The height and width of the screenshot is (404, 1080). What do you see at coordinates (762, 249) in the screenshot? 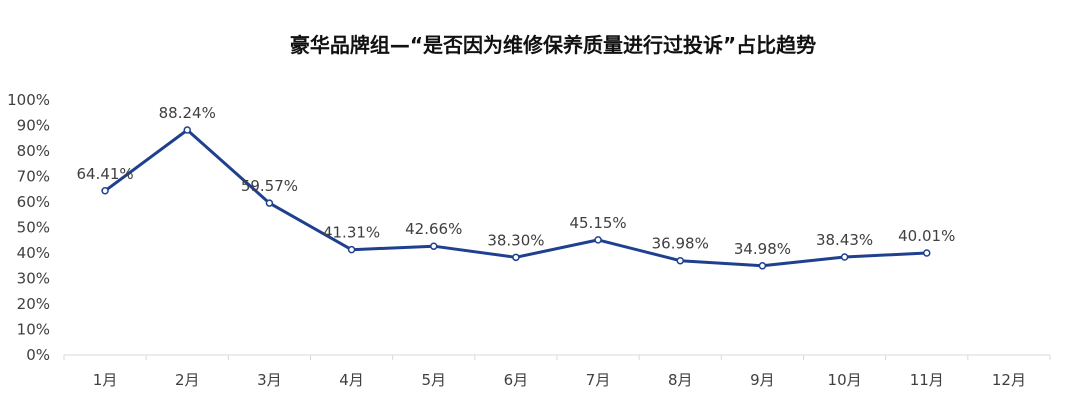
I see `data-label: 34.98%` at bounding box center [762, 249].